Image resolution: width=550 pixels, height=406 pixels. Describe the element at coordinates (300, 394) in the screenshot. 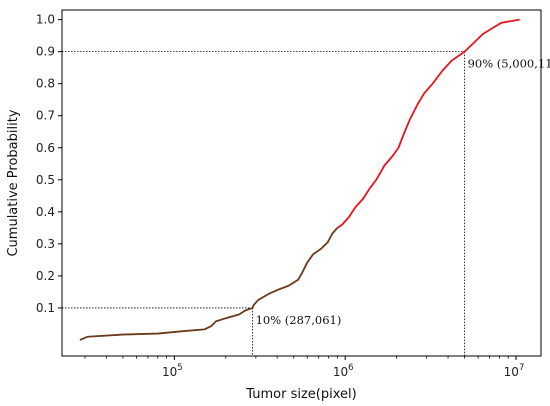

I see `x-axis-title: Tumor size(pixel)` at that location.